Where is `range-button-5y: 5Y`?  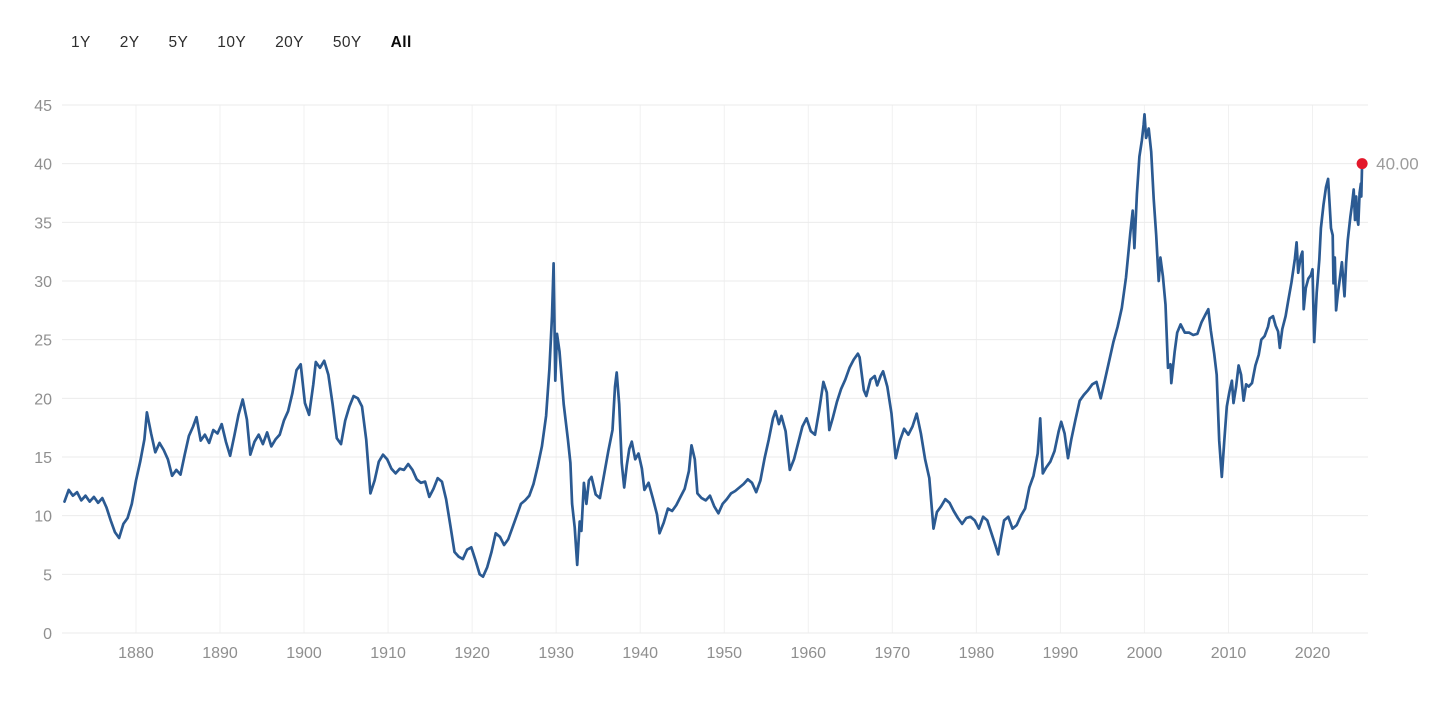 range-button-5y: 5Y is located at coordinates (179, 43).